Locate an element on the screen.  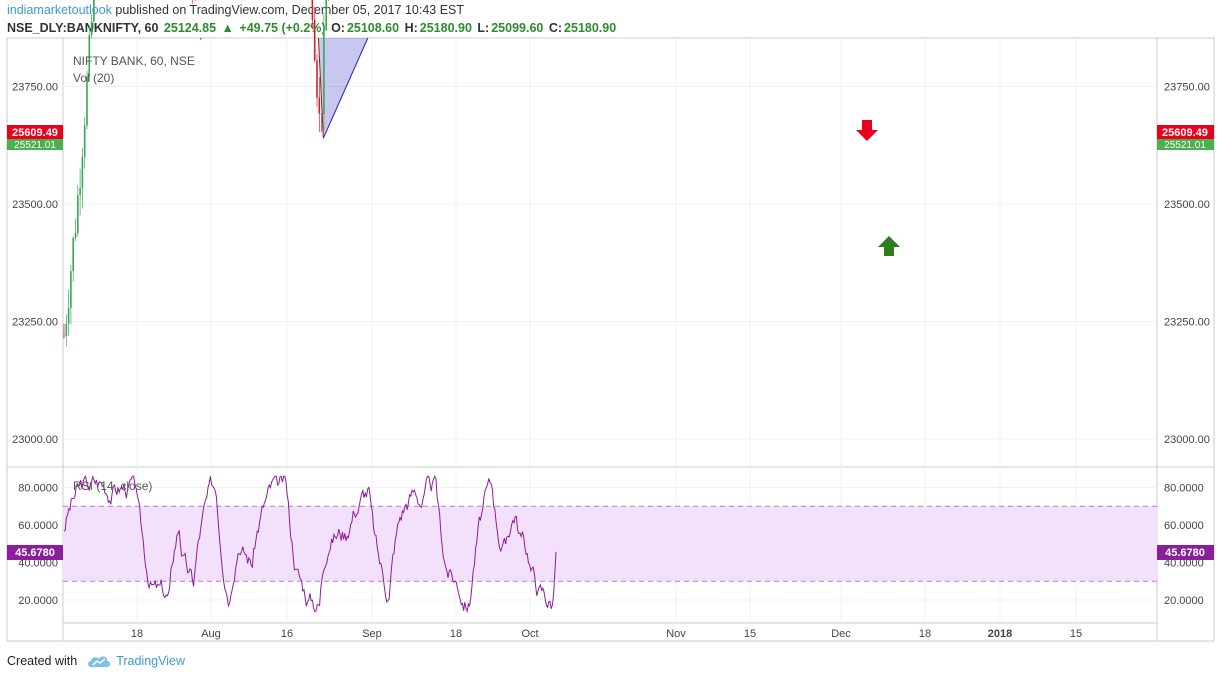
rsi-bands is located at coordinates (610, 543).